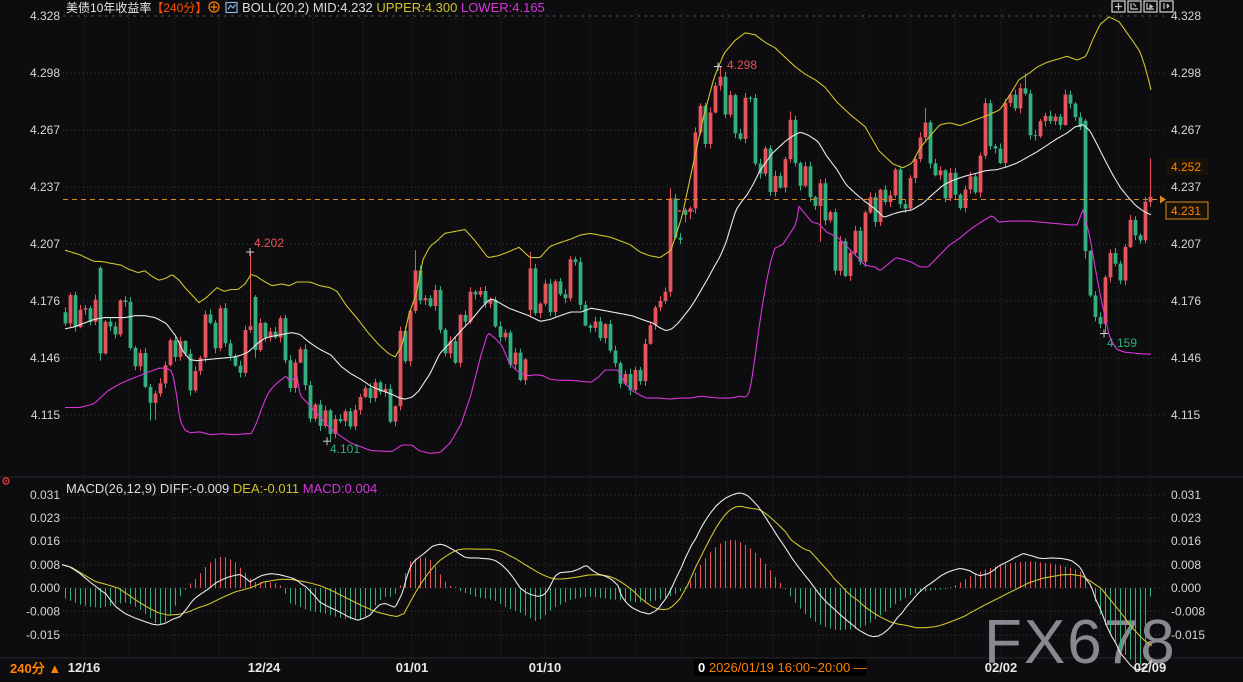  What do you see at coordinates (545, 667) in the screenshot?
I see `svg-text: 01/10` at bounding box center [545, 667].